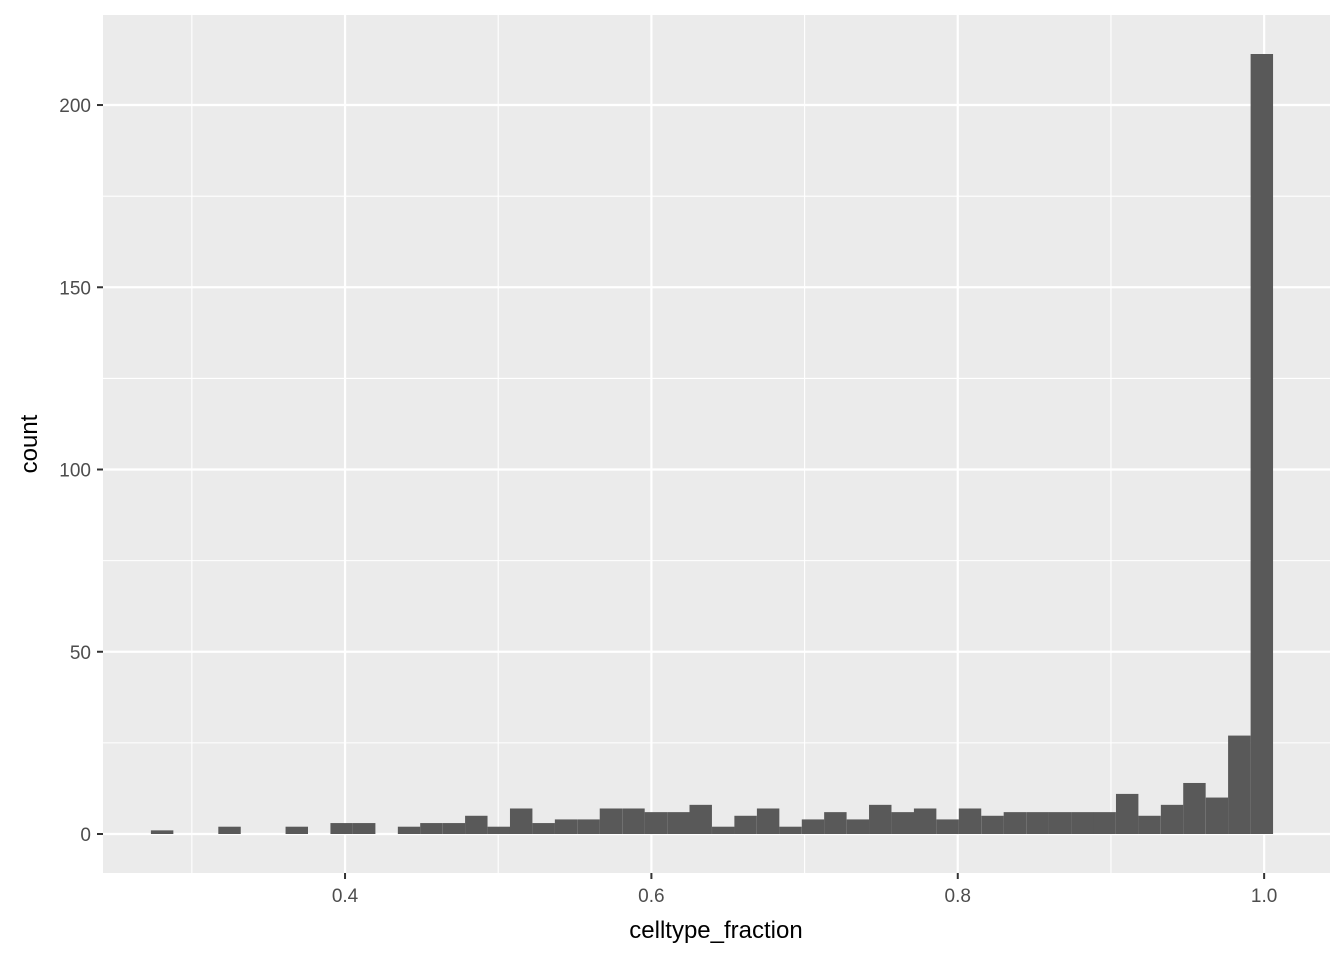  I want to click on x-axis-title: celltype_fraction, so click(715, 930).